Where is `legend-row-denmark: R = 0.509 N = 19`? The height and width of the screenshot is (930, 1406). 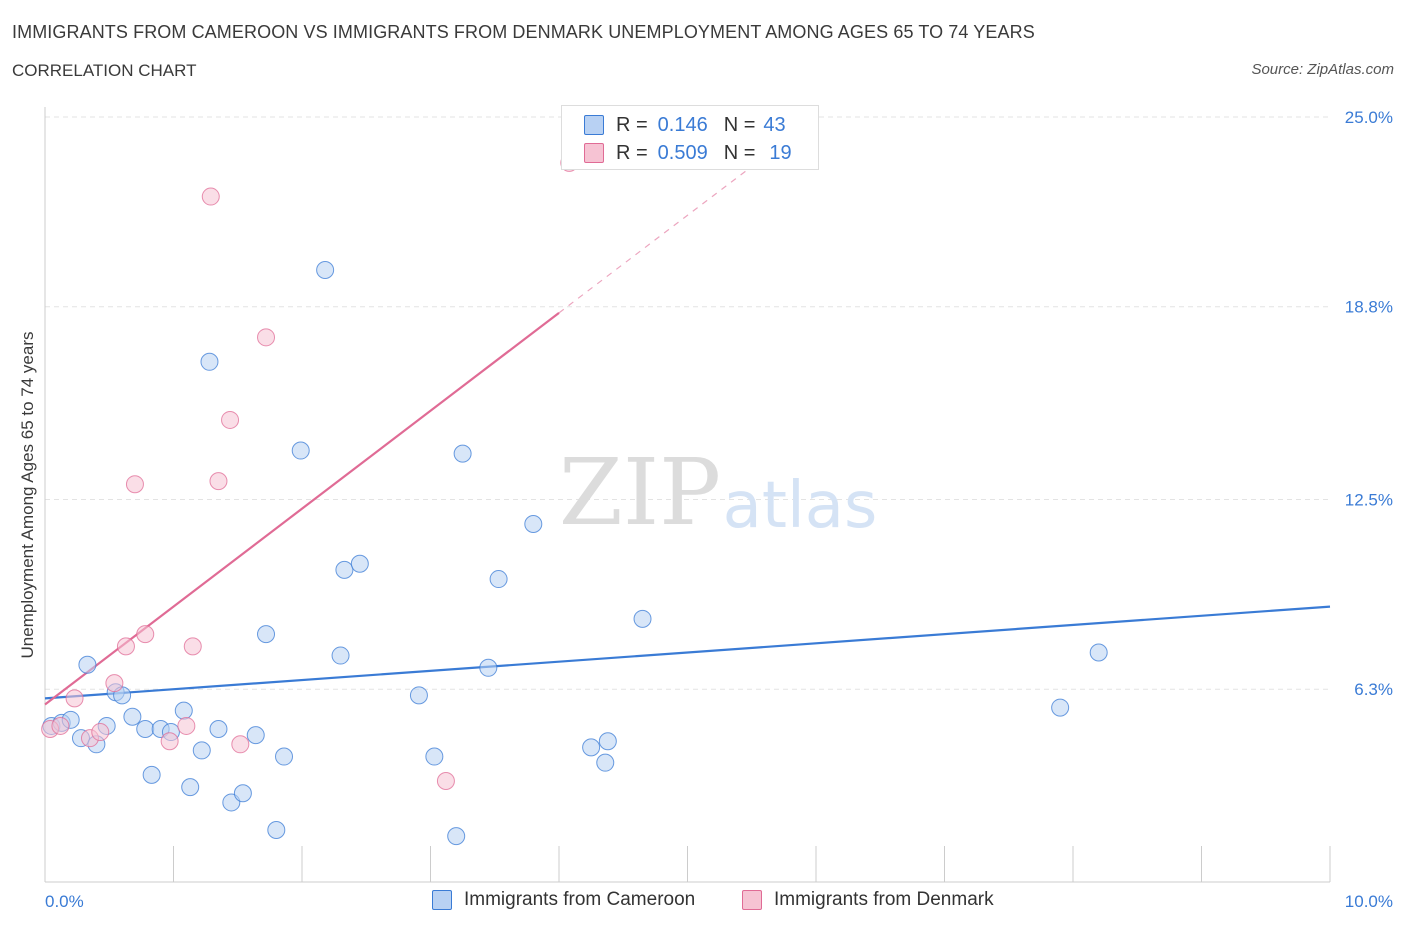 legend-row-denmark: R = 0.509 N = 19 is located at coordinates (688, 153).